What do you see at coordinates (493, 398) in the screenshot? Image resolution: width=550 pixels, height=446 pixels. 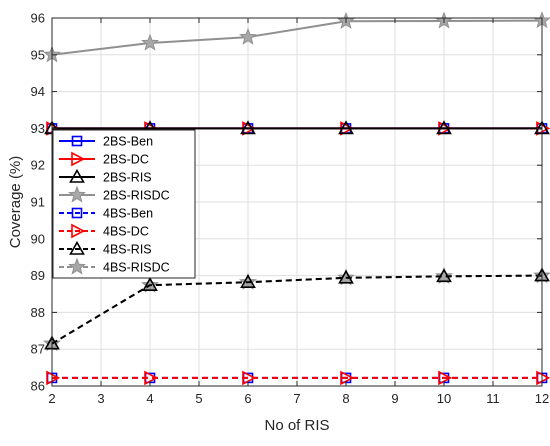 I see `x-tick-label: 11` at bounding box center [493, 398].